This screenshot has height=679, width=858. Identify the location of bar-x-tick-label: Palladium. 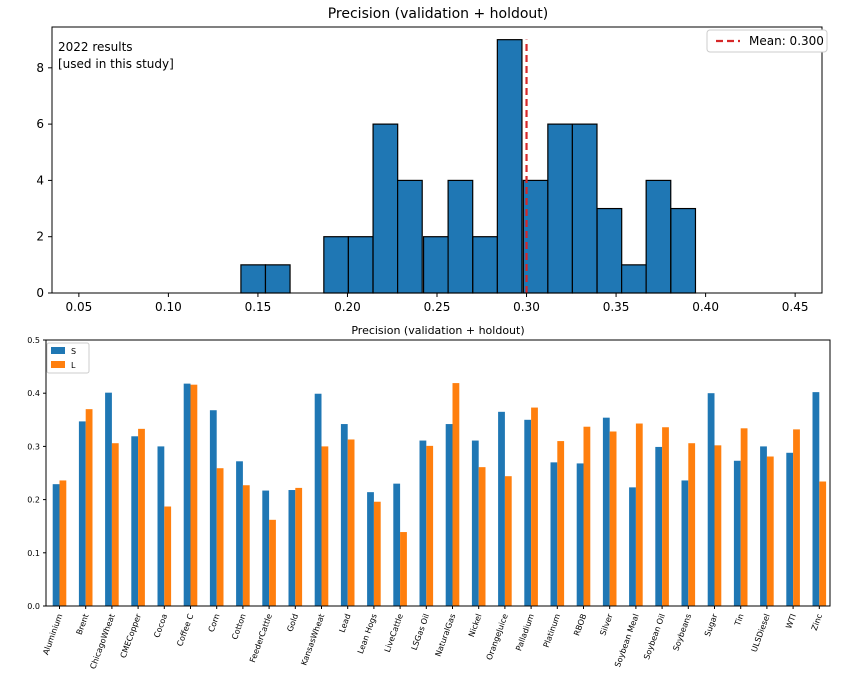
(525, 632).